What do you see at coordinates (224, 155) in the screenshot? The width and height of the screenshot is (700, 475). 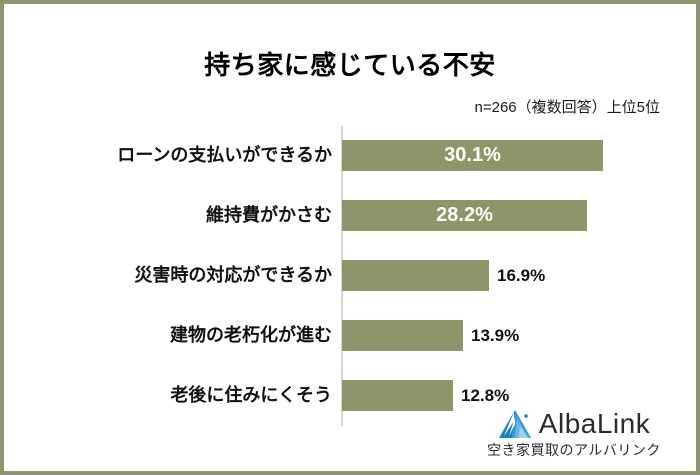 I see `bar-category-label: ローンの支払いができるか` at bounding box center [224, 155].